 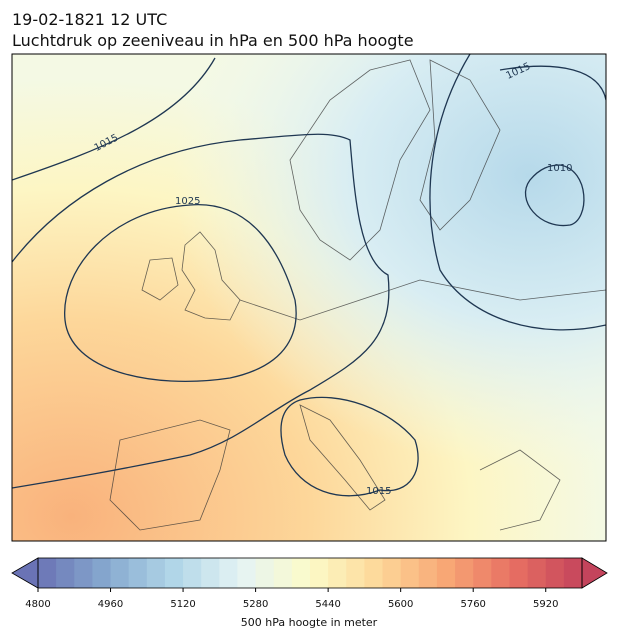 I want to click on colorbar-tick-label: 5600, so click(x=400, y=604).